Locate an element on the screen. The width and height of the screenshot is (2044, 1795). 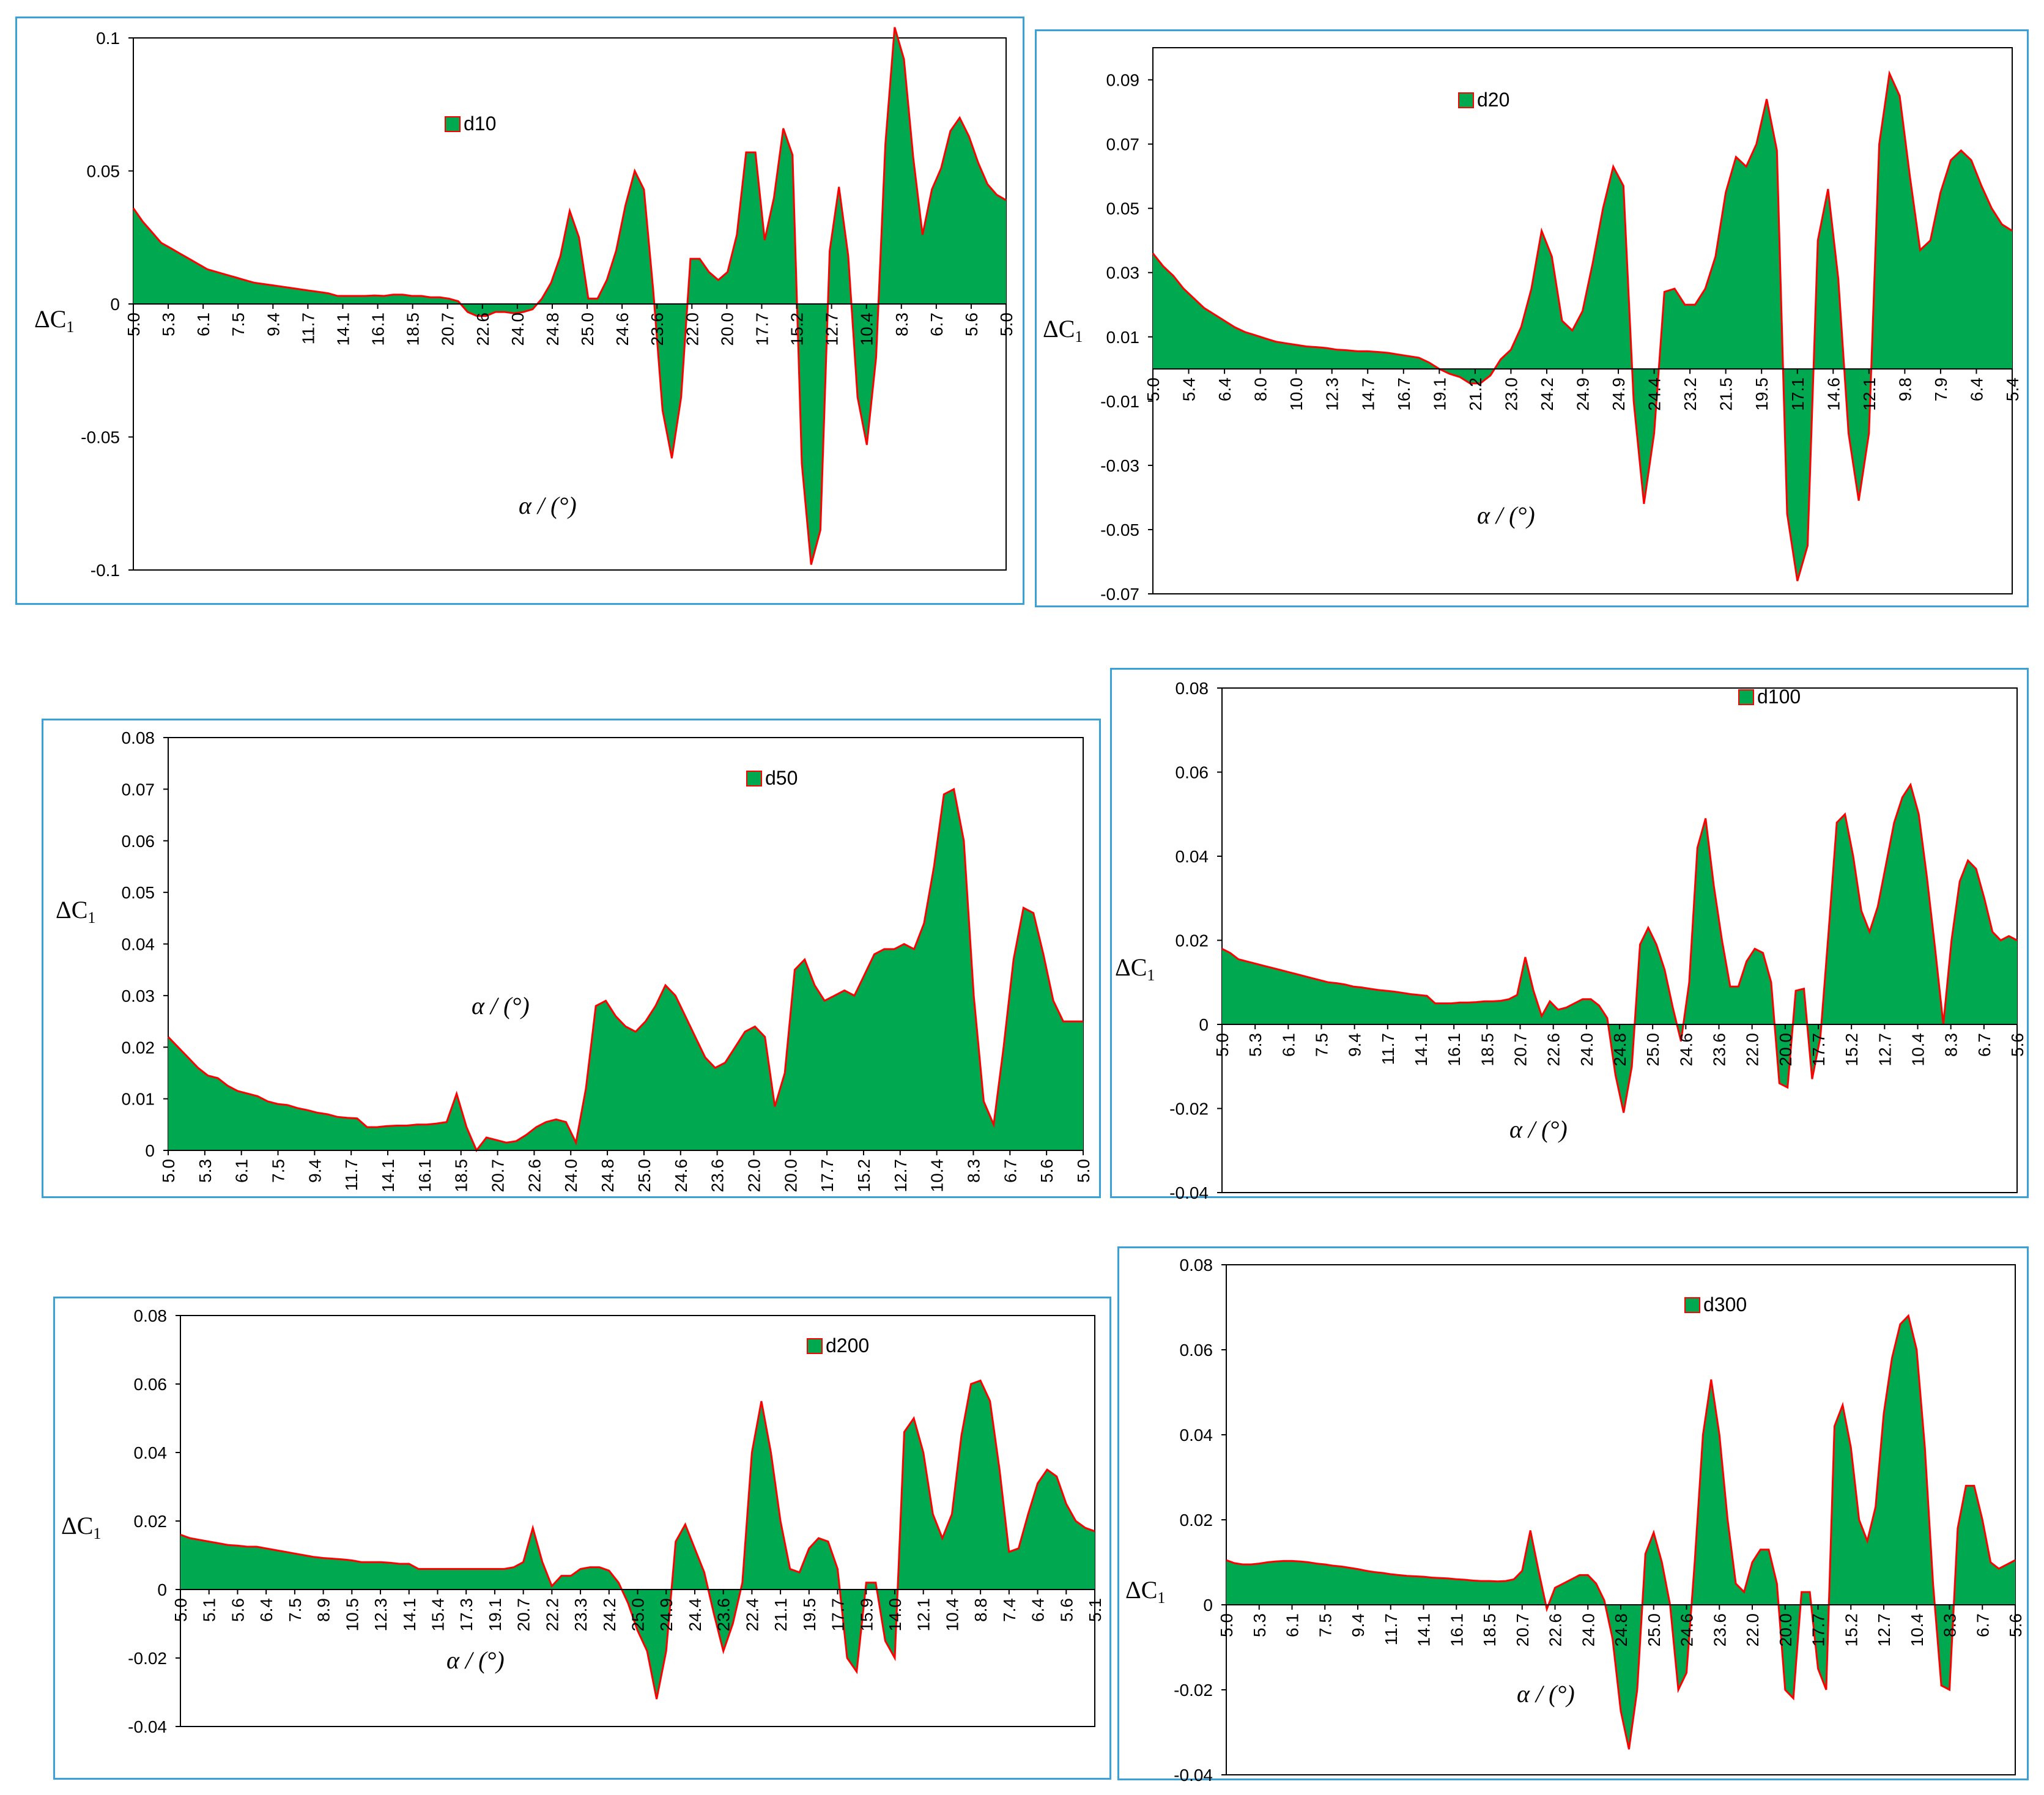
y-tick-label: 0.09 is located at coordinates (1123, 80).